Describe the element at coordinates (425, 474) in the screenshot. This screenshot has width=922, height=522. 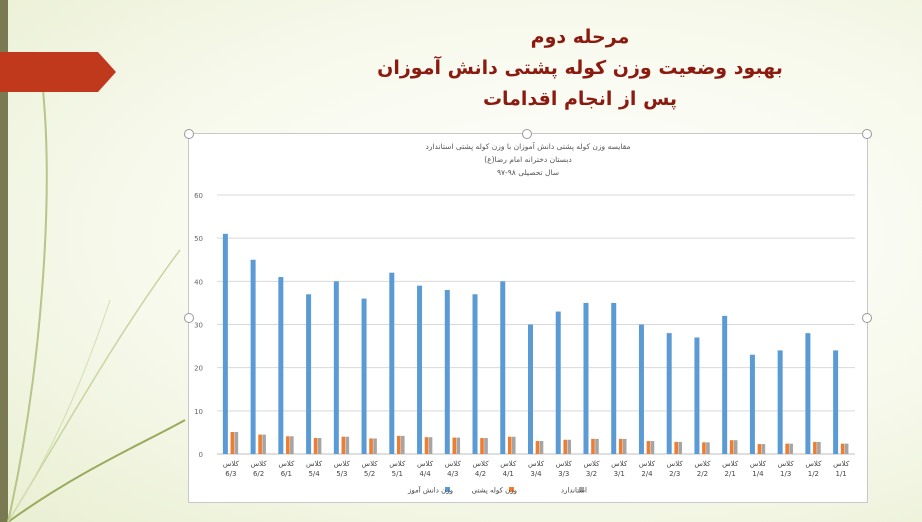
I see `x-tick-label: 4/4` at that location.